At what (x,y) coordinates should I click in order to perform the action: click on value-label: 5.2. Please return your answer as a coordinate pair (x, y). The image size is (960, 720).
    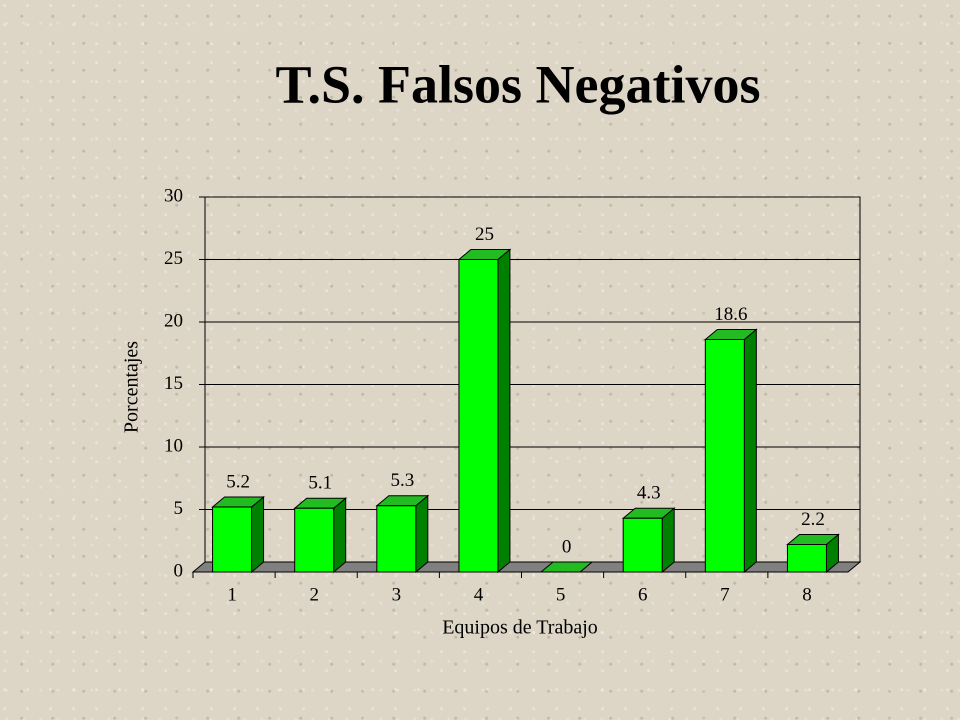
    Looking at the image, I should click on (238, 481).